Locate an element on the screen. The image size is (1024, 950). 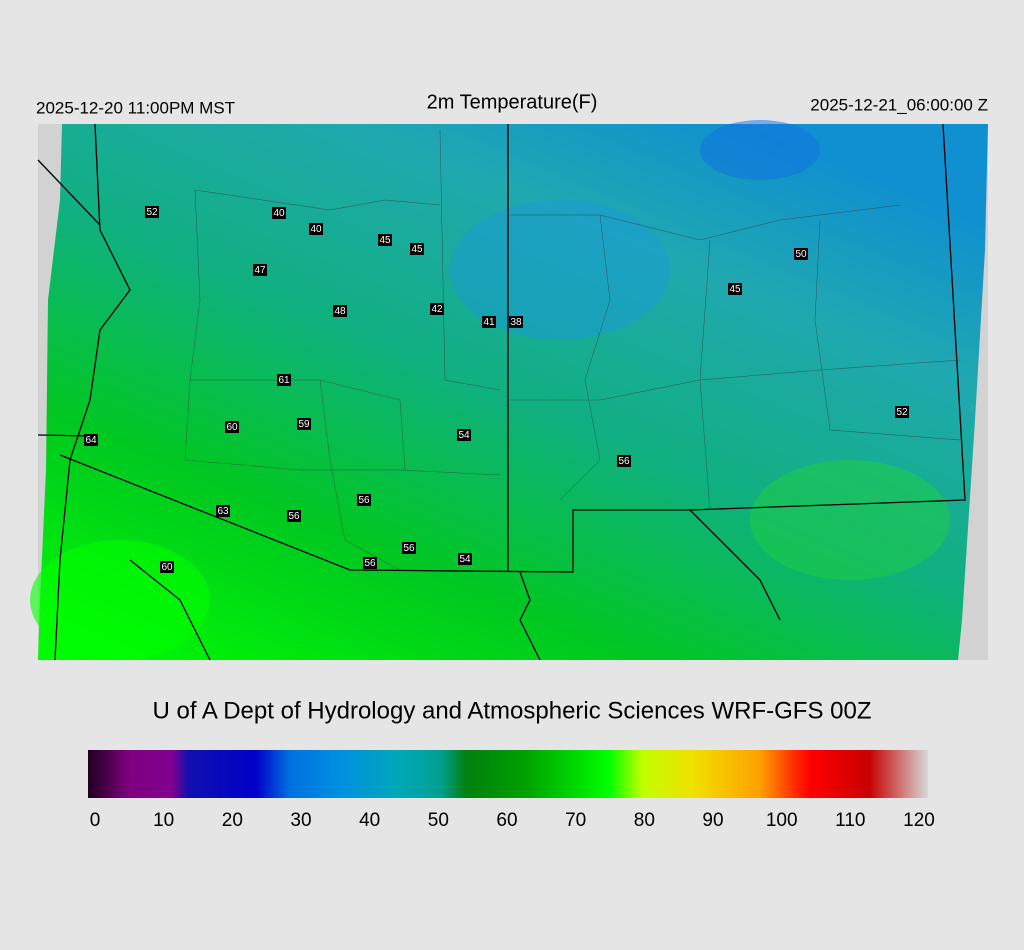
valid-utc: 2025-12-21_06:00:00 Z is located at coordinates (899, 104).